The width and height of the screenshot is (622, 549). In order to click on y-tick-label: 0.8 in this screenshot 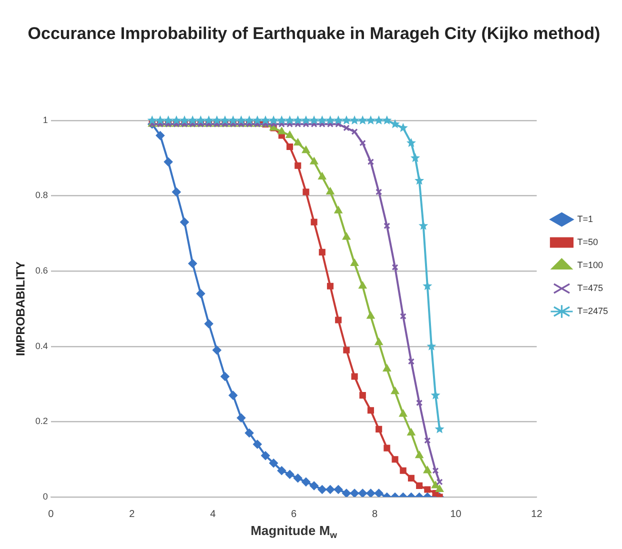, I will do `click(41, 195)`.